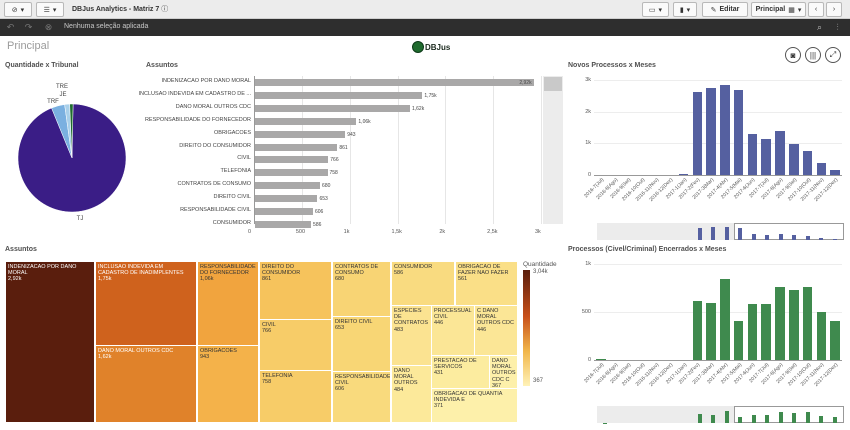  What do you see at coordinates (71, 131) in the screenshot?
I see `pie-slice-tre` at bounding box center [71, 131].